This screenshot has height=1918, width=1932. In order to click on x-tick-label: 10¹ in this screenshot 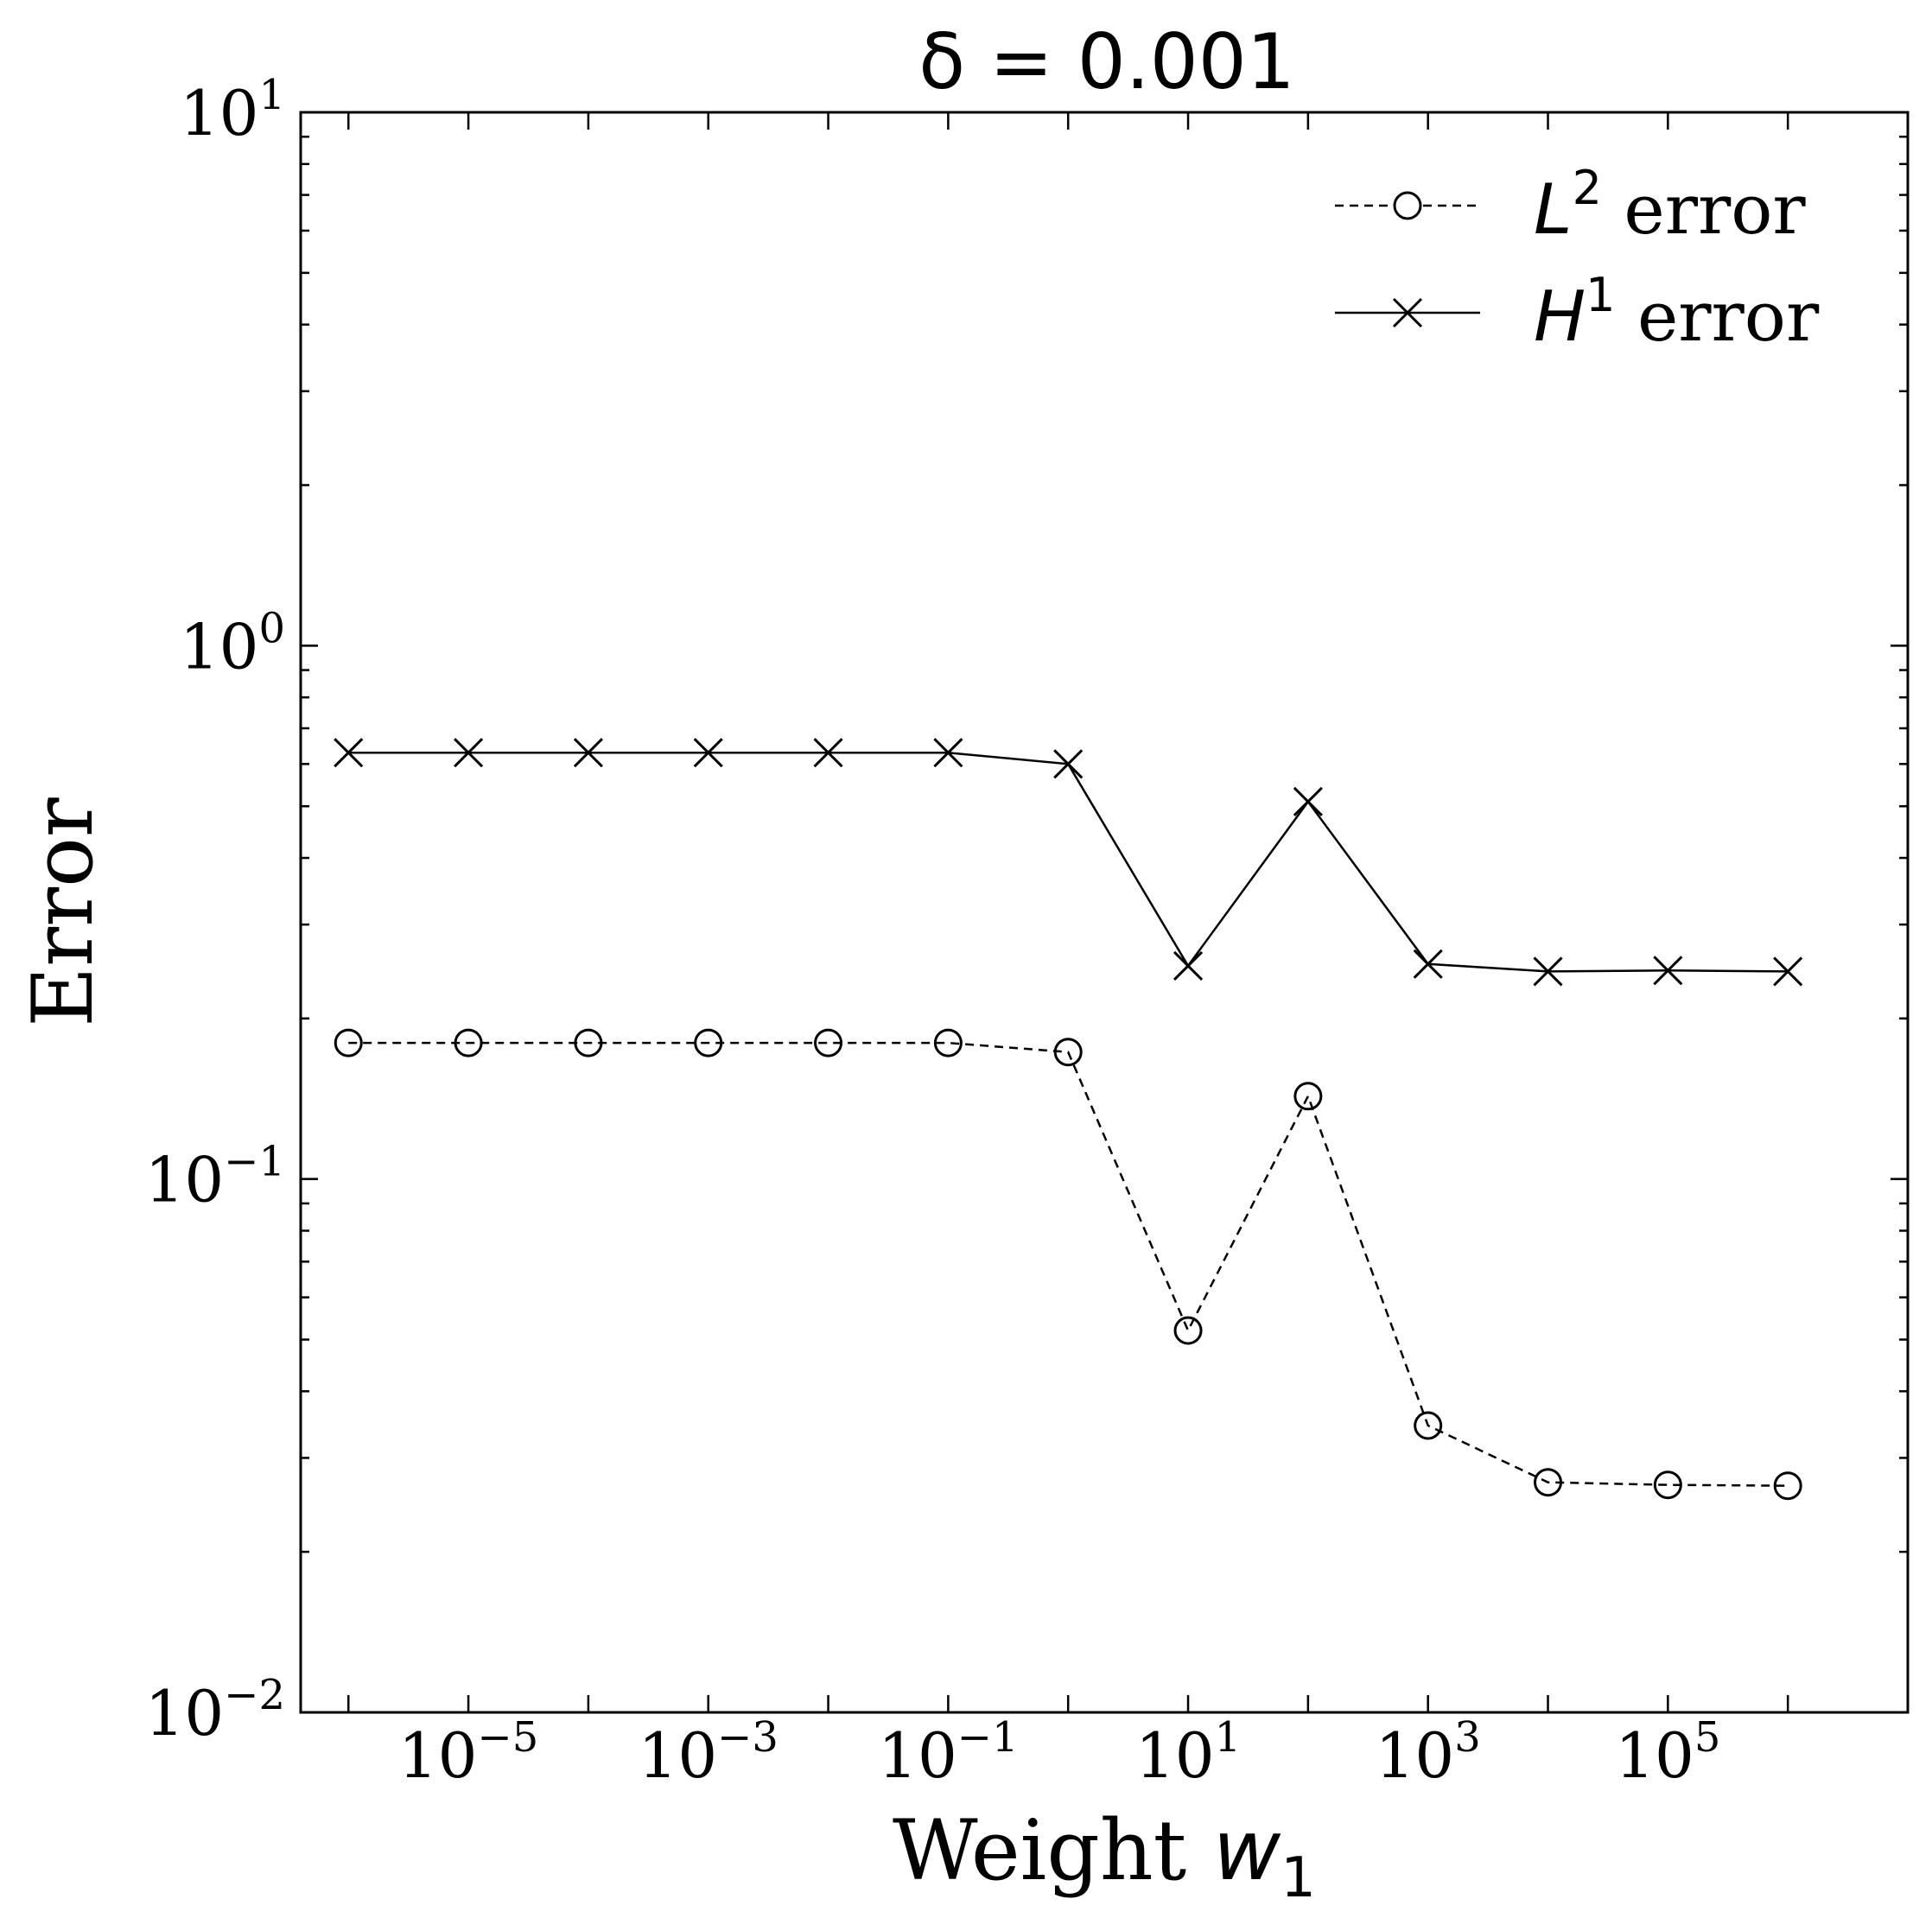, I will do `click(1188, 1752)`.